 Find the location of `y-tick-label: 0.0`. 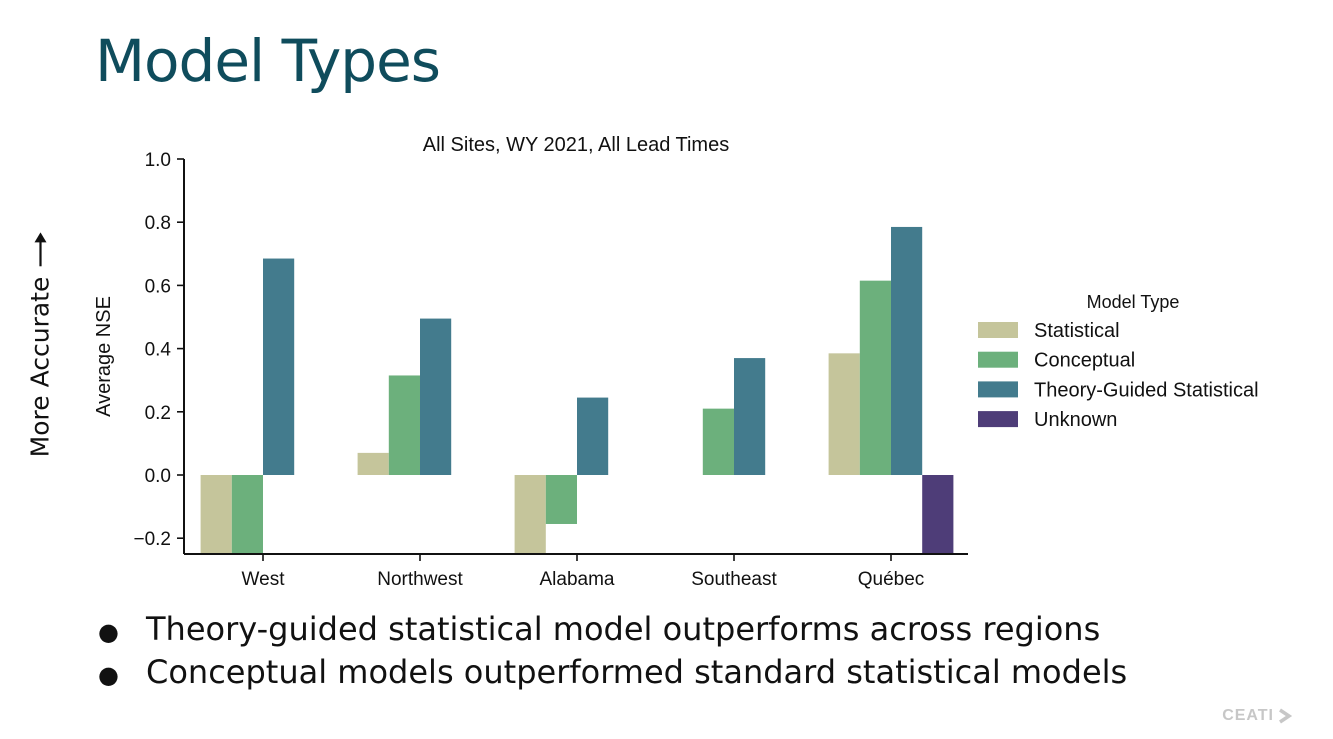

y-tick-label: 0.0 is located at coordinates (158, 476).